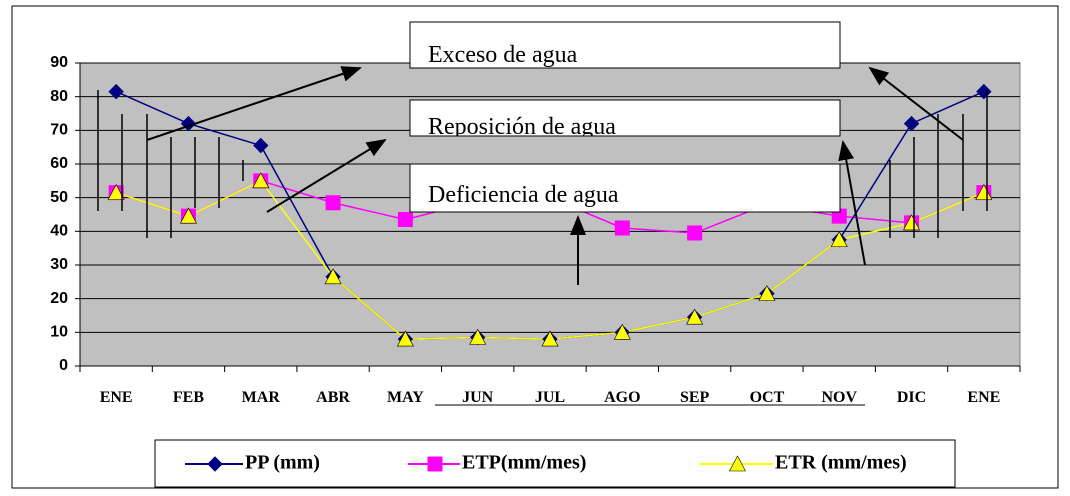  What do you see at coordinates (261, 397) in the screenshot?
I see `x-tick-label: MAR` at bounding box center [261, 397].